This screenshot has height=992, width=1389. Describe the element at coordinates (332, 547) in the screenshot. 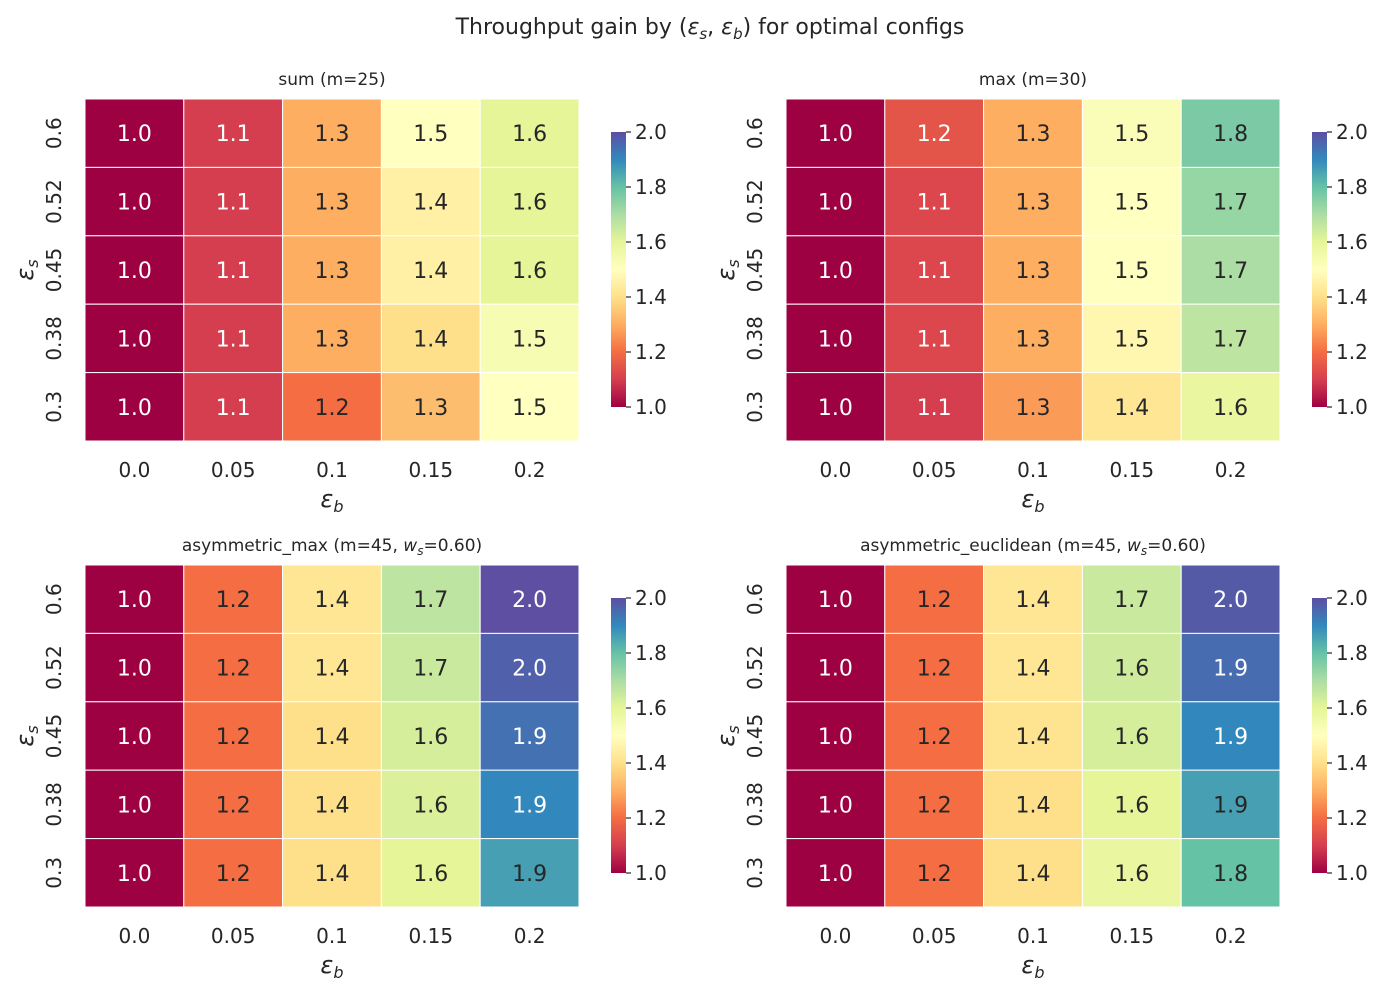

I see `panel-title: asymmetric_max (m=45, ws=0.60)` at that location.